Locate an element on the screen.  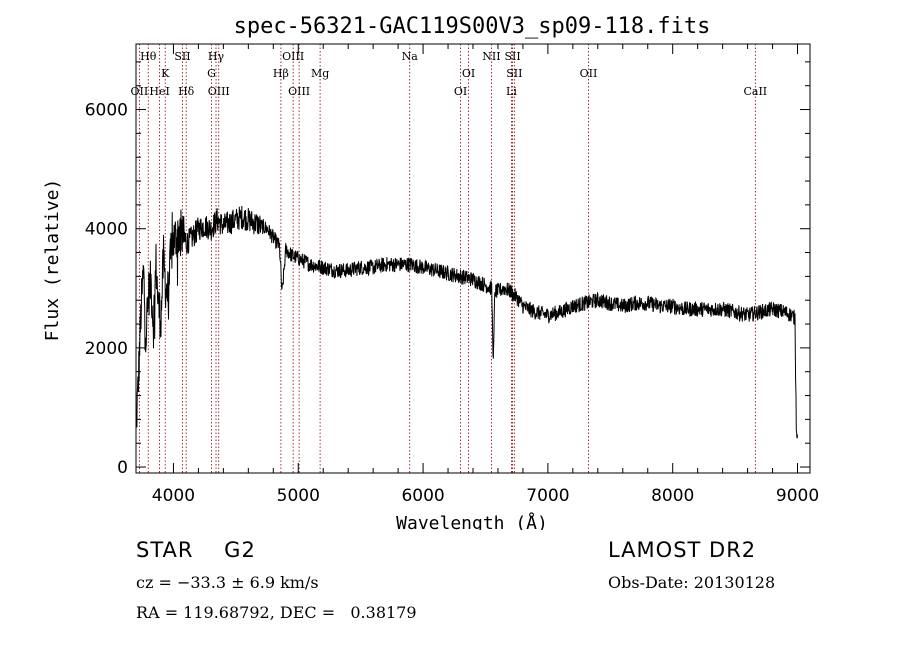
y-tick-label: 6000 is located at coordinates (106, 111).